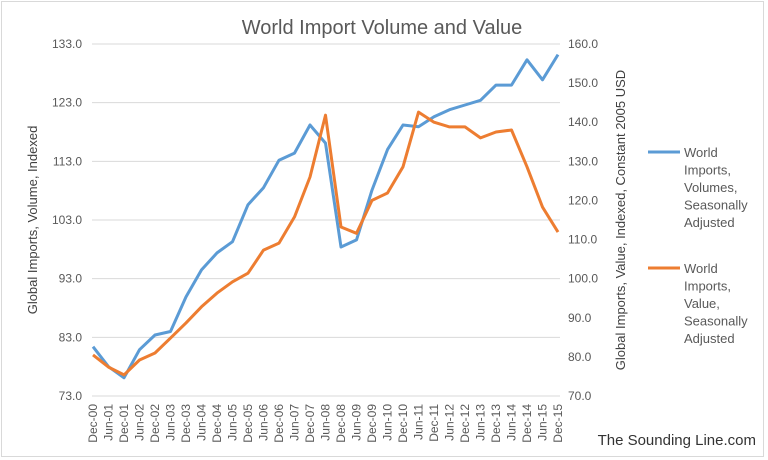 Image resolution: width=768 pixels, height=460 pixels. Describe the element at coordinates (582, 240) in the screenshot. I see `y2-tick-label: 110.0` at that location.